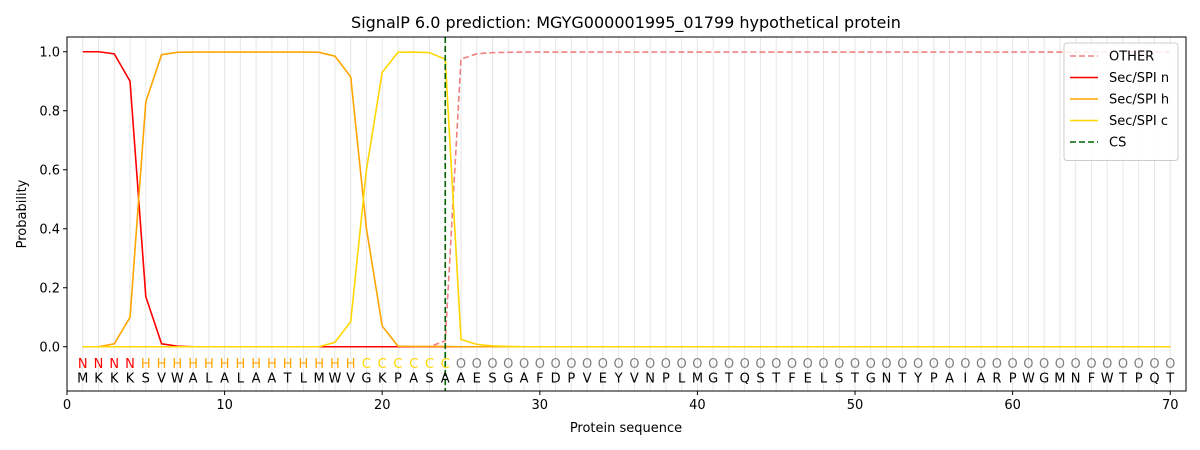 The width and height of the screenshot is (1200, 450). What do you see at coordinates (350, 379) in the screenshot?
I see `amino-acid-label: V` at bounding box center [350, 379].